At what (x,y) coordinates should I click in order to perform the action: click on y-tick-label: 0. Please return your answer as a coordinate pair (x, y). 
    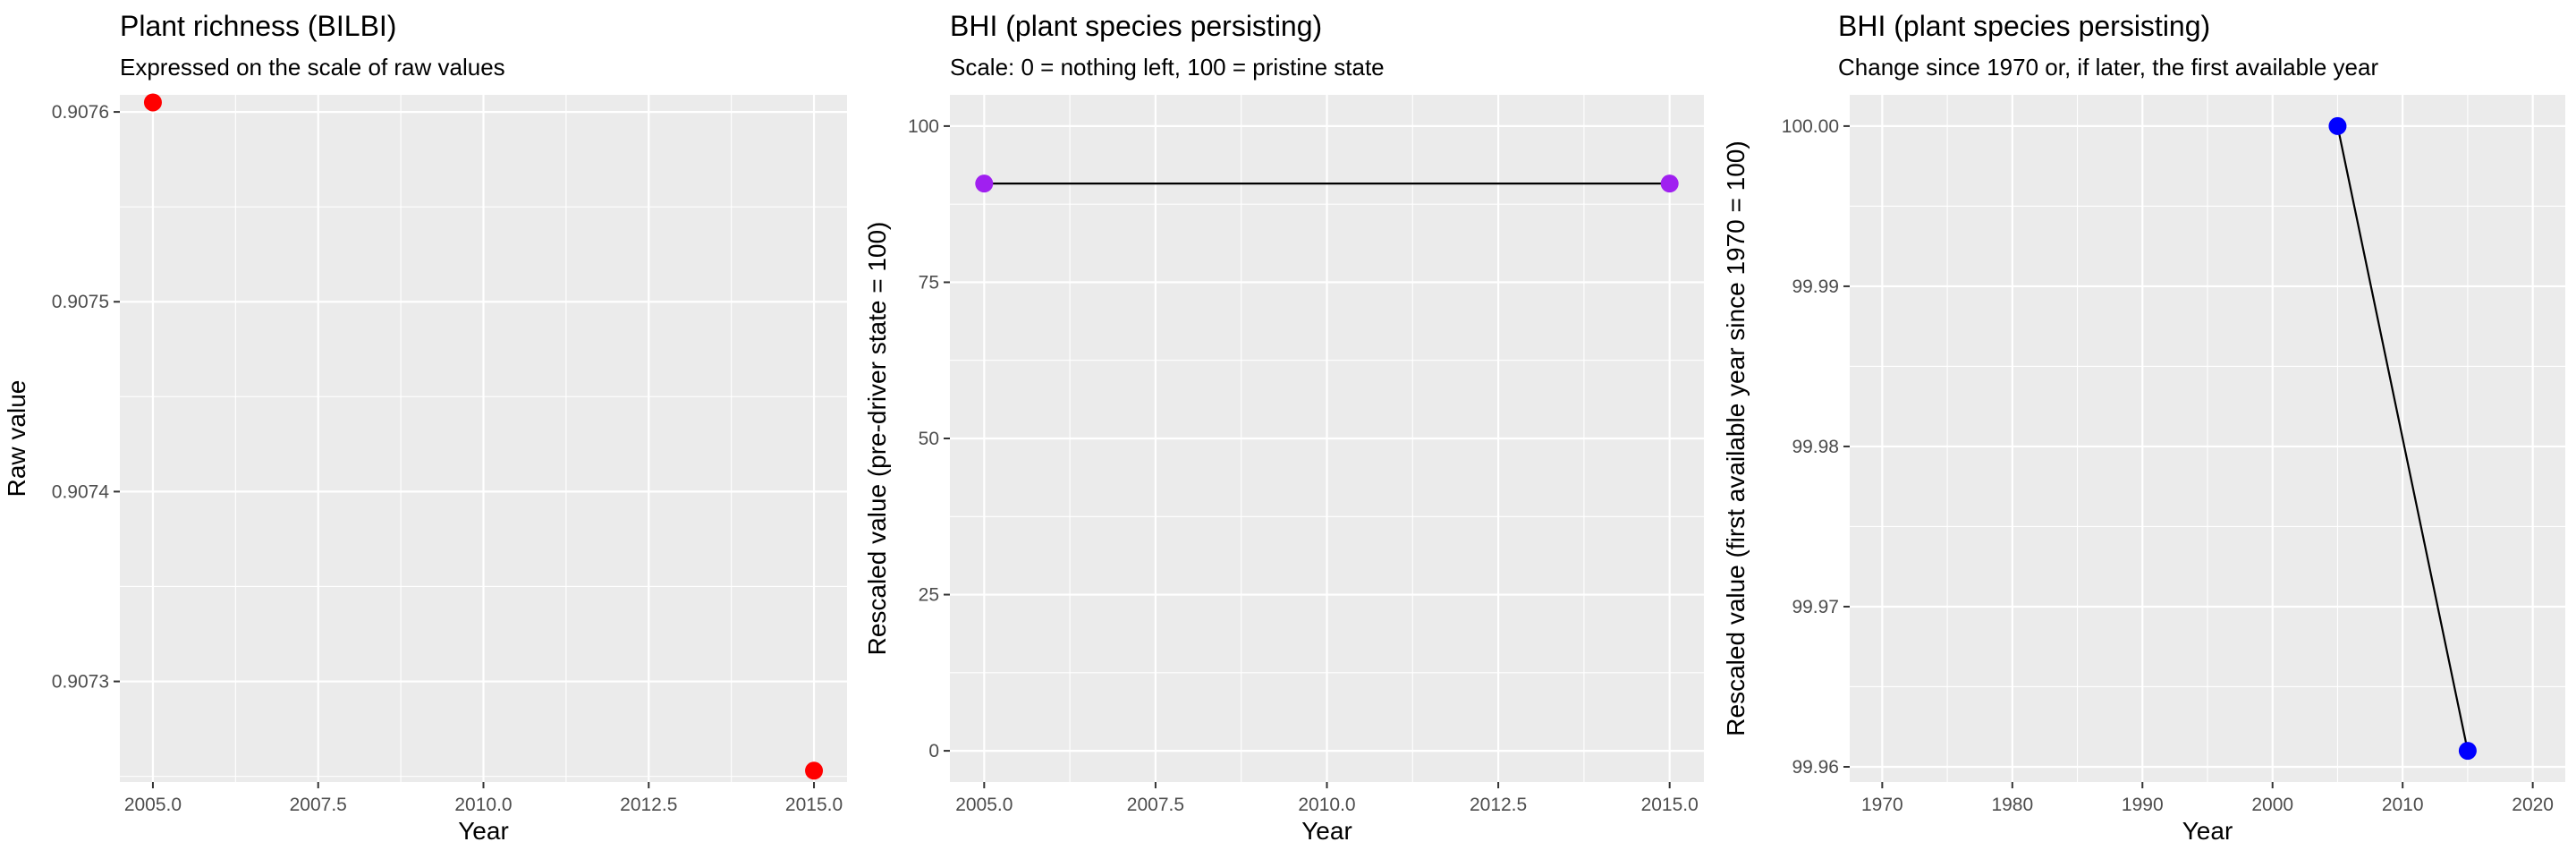
    Looking at the image, I should click on (933, 751).